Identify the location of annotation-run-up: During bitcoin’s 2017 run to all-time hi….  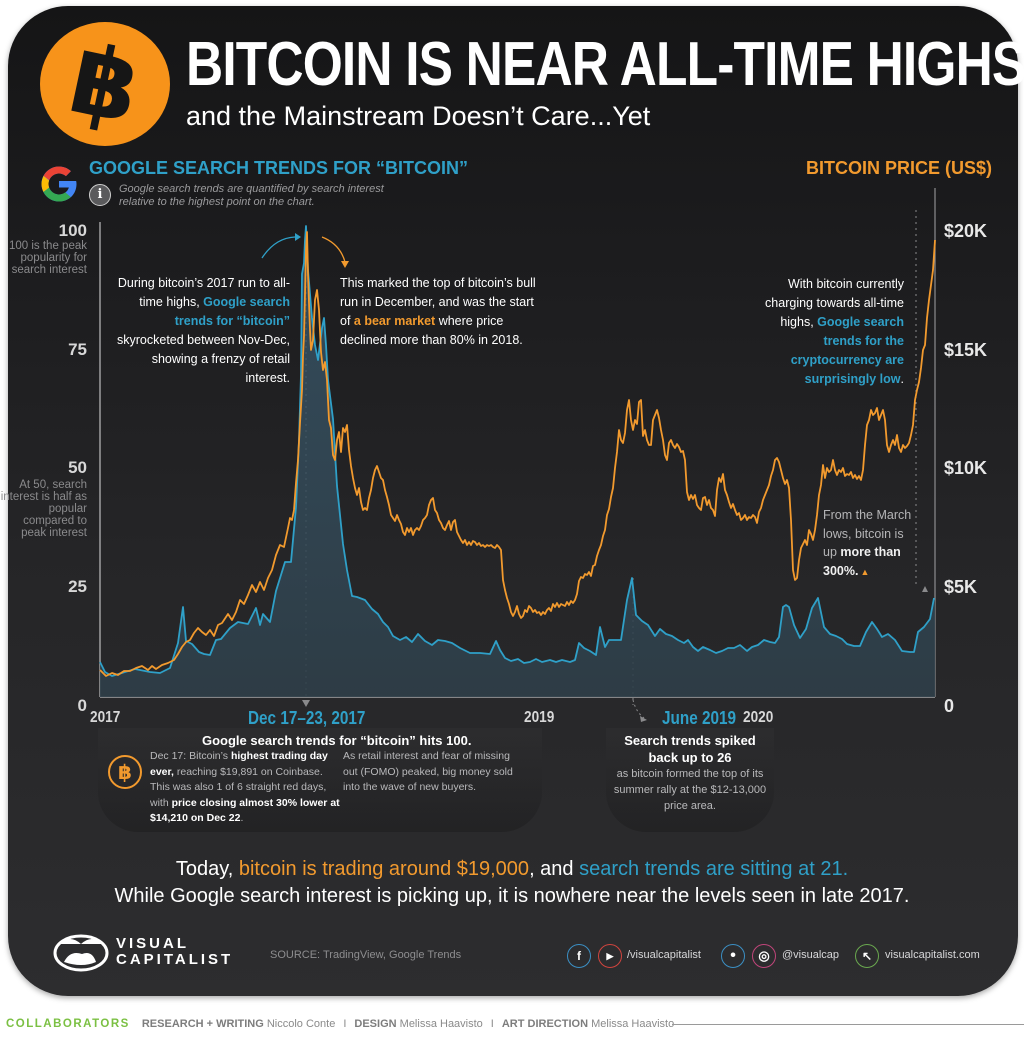
(203, 330).